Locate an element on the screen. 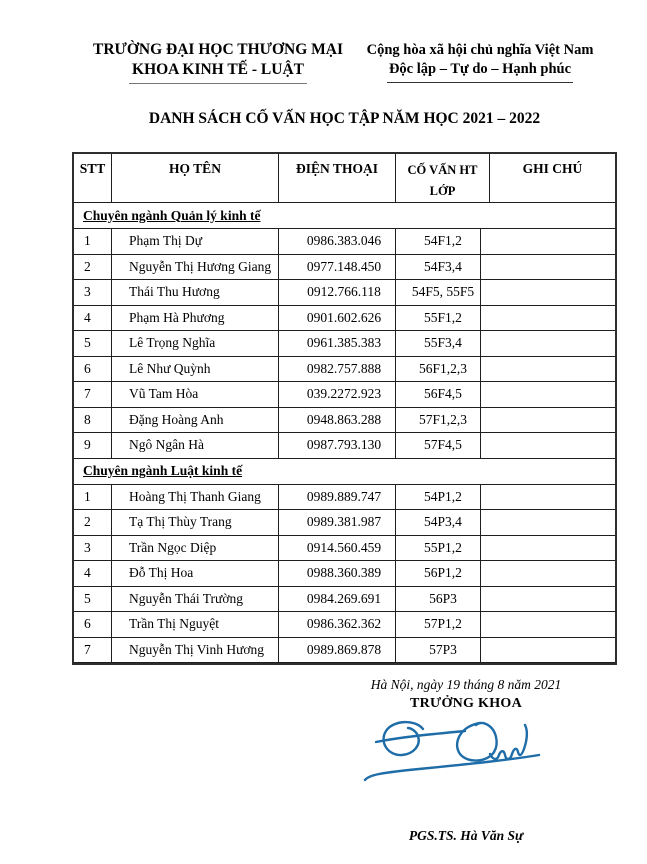 The width and height of the screenshot is (647, 864). cell-ho-ten: Ngô Ngân Hà is located at coordinates (195, 445).